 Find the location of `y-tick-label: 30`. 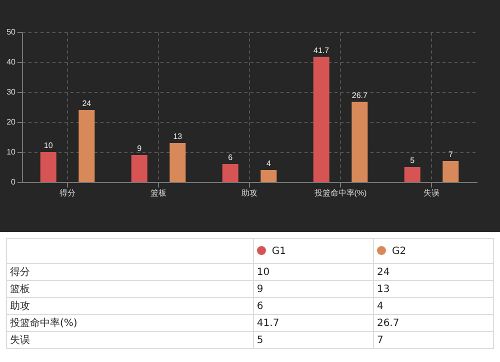

y-tick-label: 30 is located at coordinates (11, 92).